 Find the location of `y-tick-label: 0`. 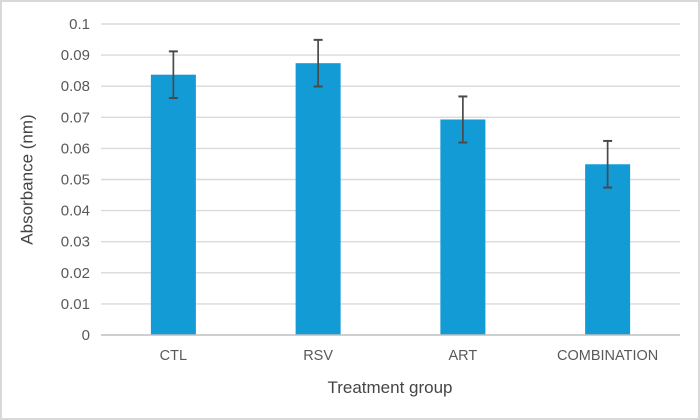

y-tick-label: 0 is located at coordinates (86, 335).